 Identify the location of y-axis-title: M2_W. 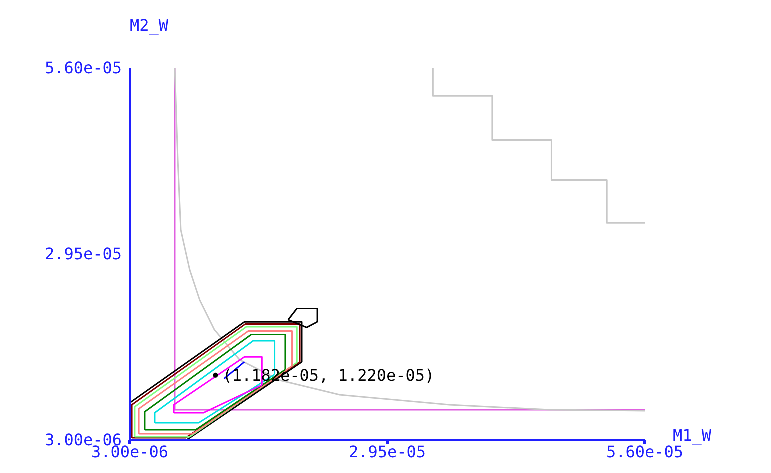
(149, 25).